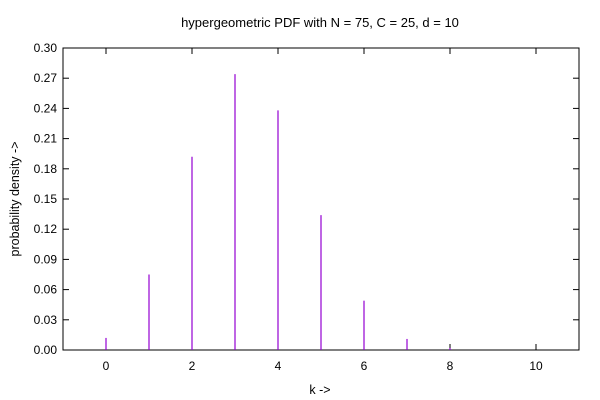  I want to click on y-tick-label: 0.12, so click(46, 229).